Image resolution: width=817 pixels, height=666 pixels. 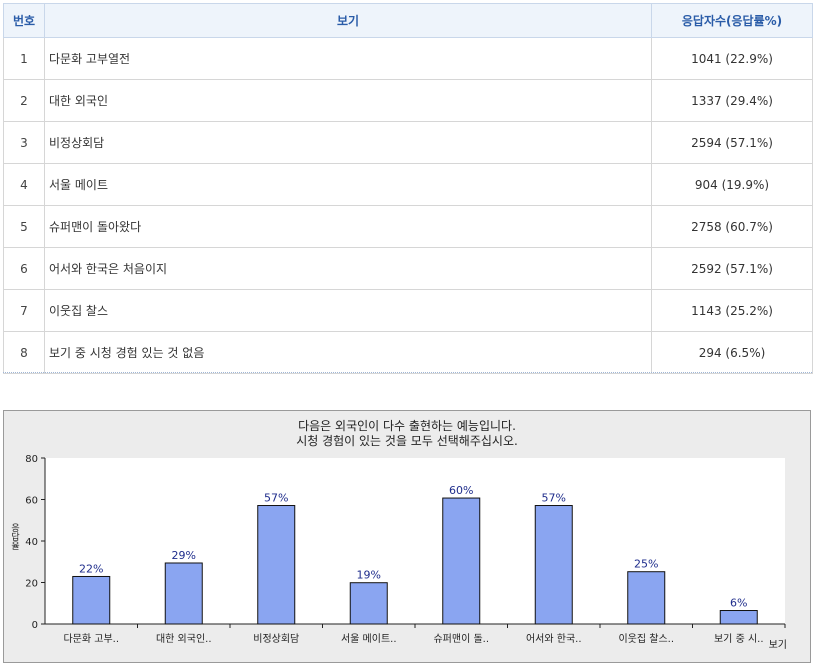 I want to click on table-header-row: 번호 보기 응답자수(응답률%), so click(x=408, y=20).